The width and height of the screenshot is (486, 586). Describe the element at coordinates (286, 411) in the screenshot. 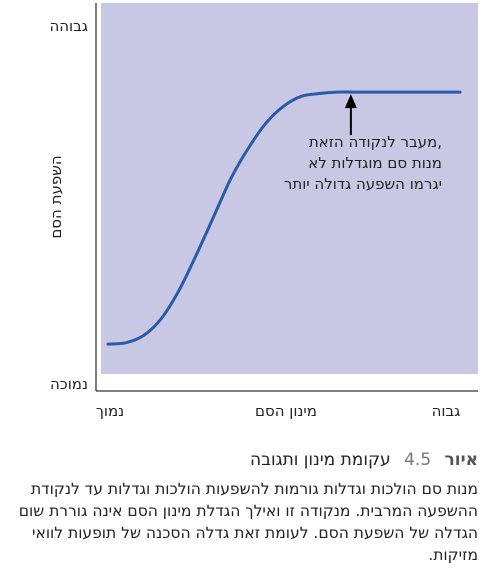

I see `x-axis-label: מינון הסם` at that location.